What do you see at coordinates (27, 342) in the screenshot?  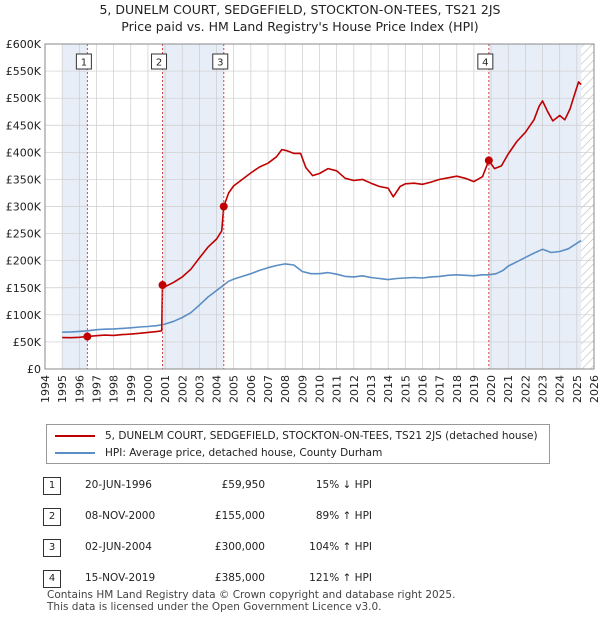 I see `y-tick-label: £50K` at bounding box center [27, 342].